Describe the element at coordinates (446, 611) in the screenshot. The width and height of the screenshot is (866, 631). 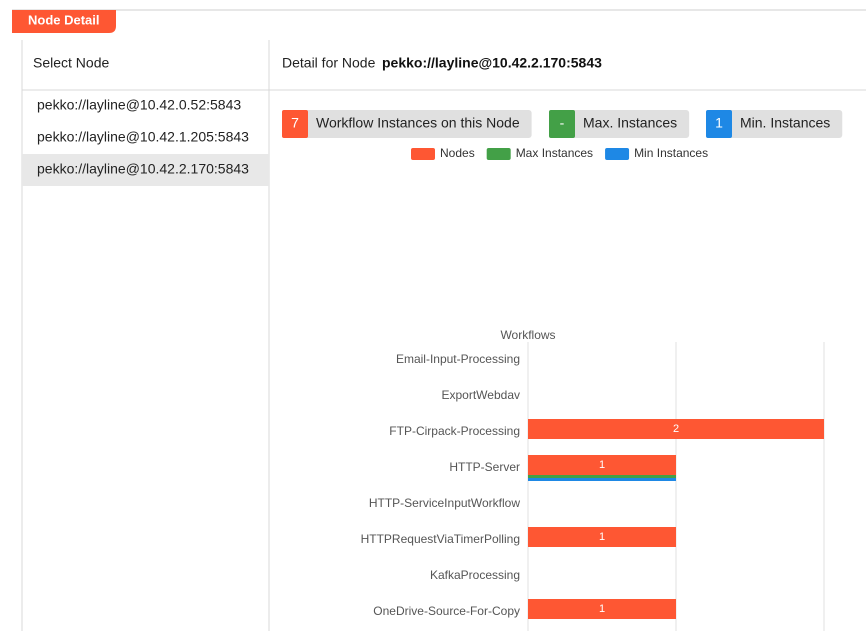
I see `category-label: OneDrive-Source-For-Copy` at that location.